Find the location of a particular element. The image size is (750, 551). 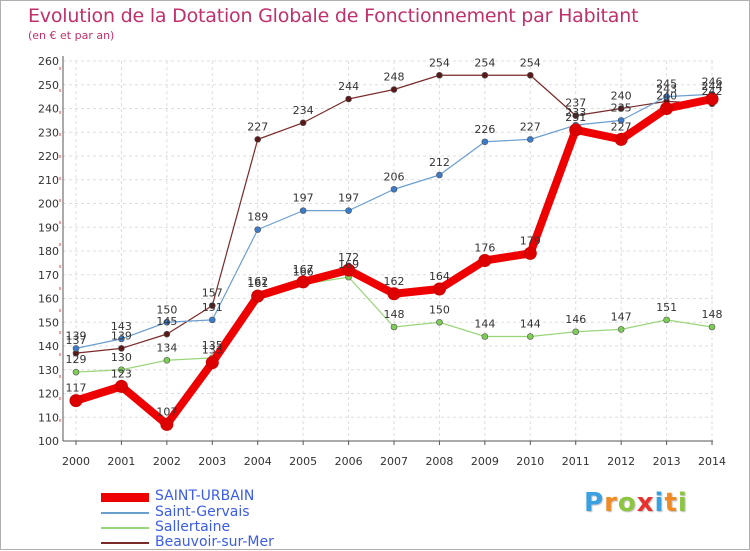

data-label-saint-urbain: 162 is located at coordinates (394, 281).